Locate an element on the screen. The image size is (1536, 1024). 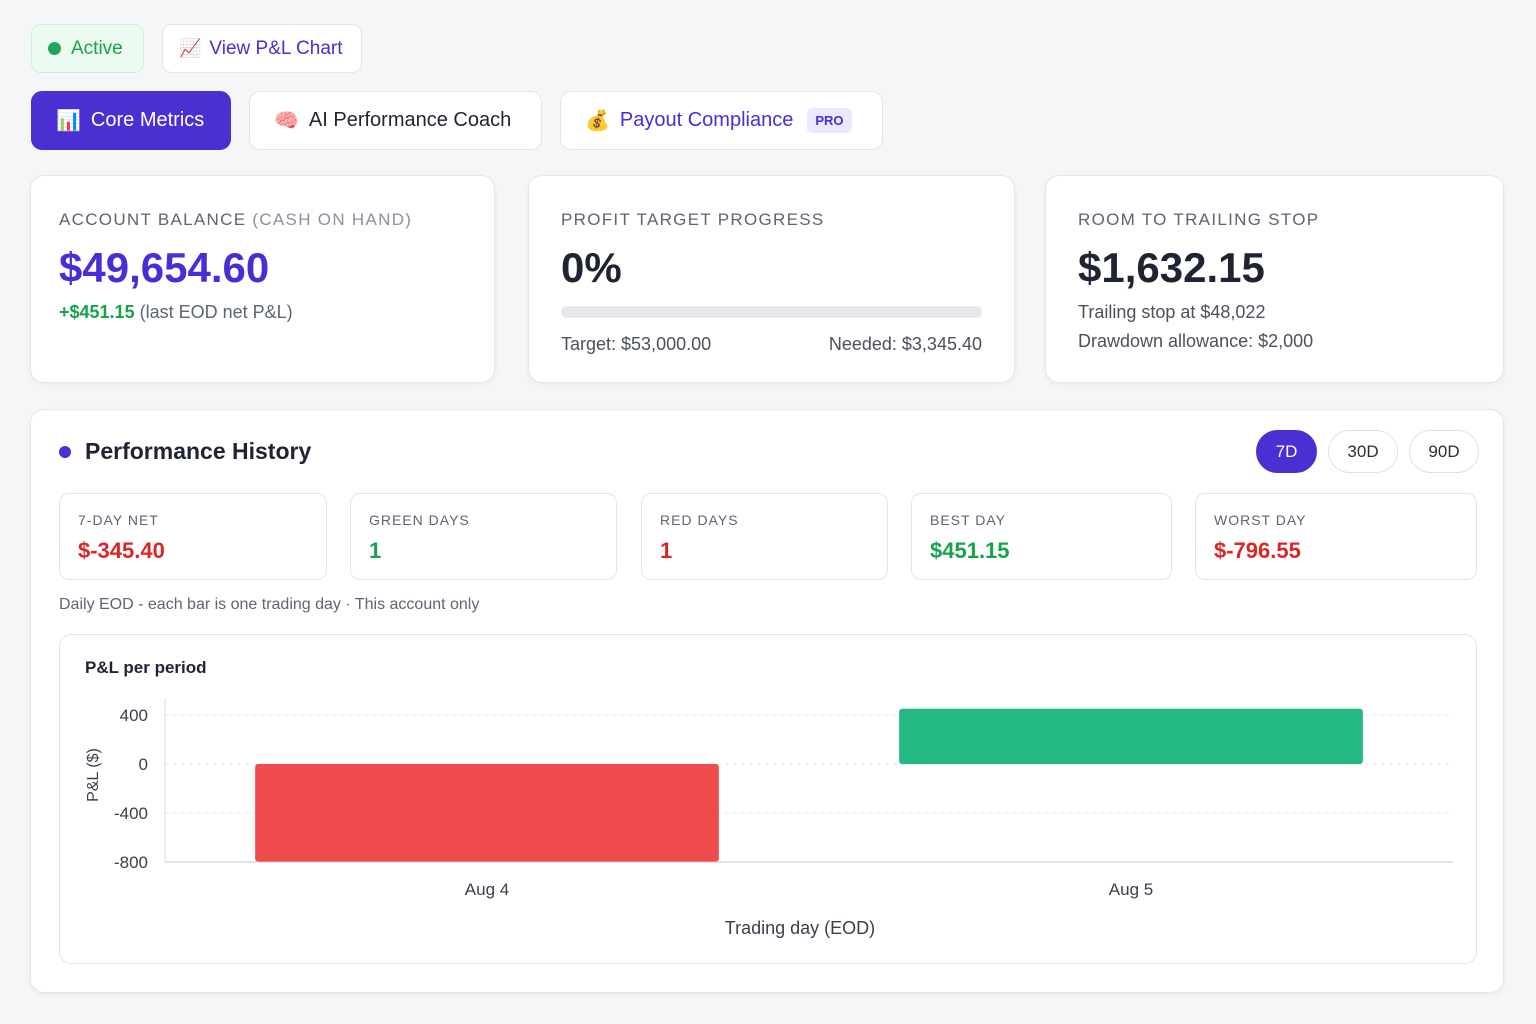
trailing-stop-value: $1,632.15 is located at coordinates (1171, 267).